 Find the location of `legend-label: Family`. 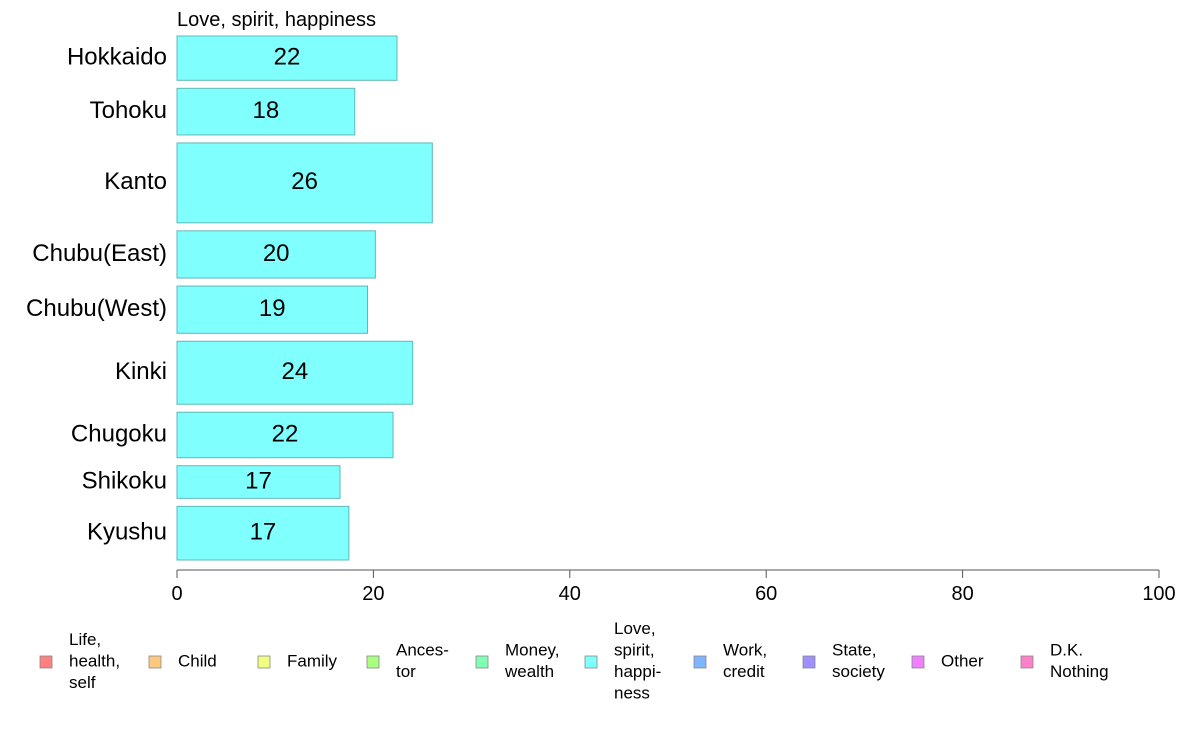

legend-label: Family is located at coordinates (312, 660).